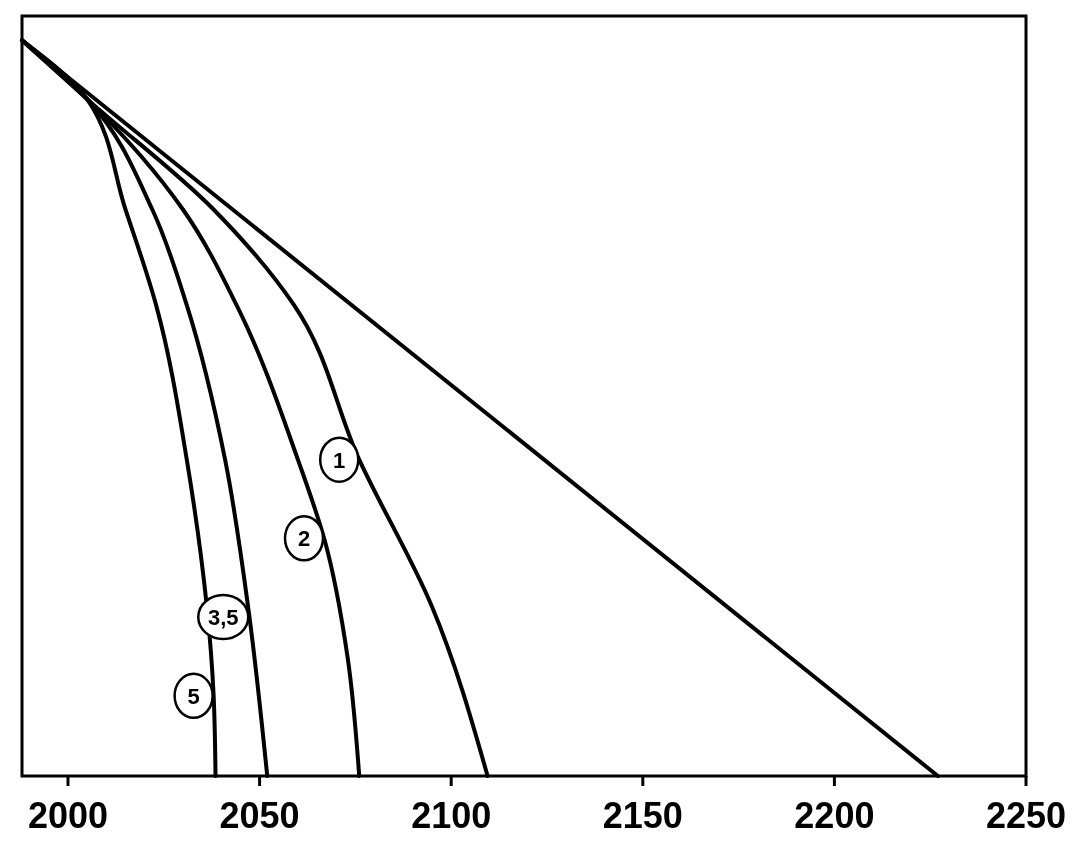  Describe the element at coordinates (1026, 815) in the screenshot. I see `x-tick-label: 2250` at that location.